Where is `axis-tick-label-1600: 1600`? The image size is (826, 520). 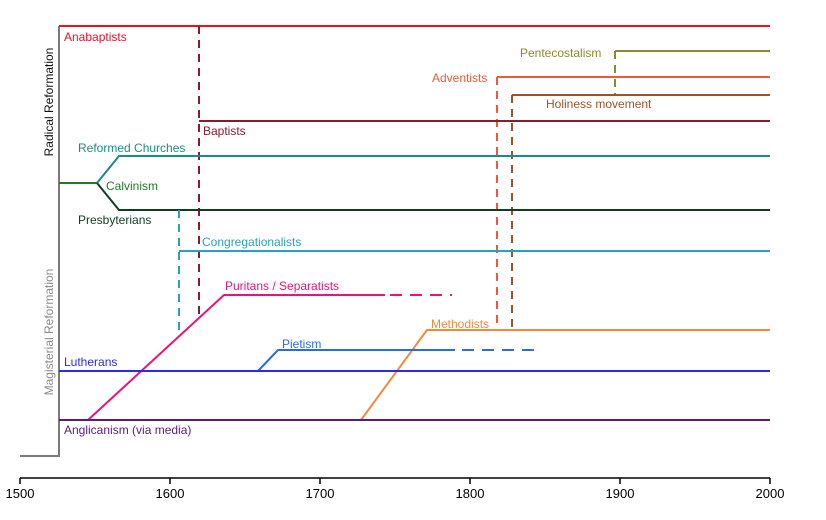
axis-tick-label-1600: 1600 is located at coordinates (170, 493).